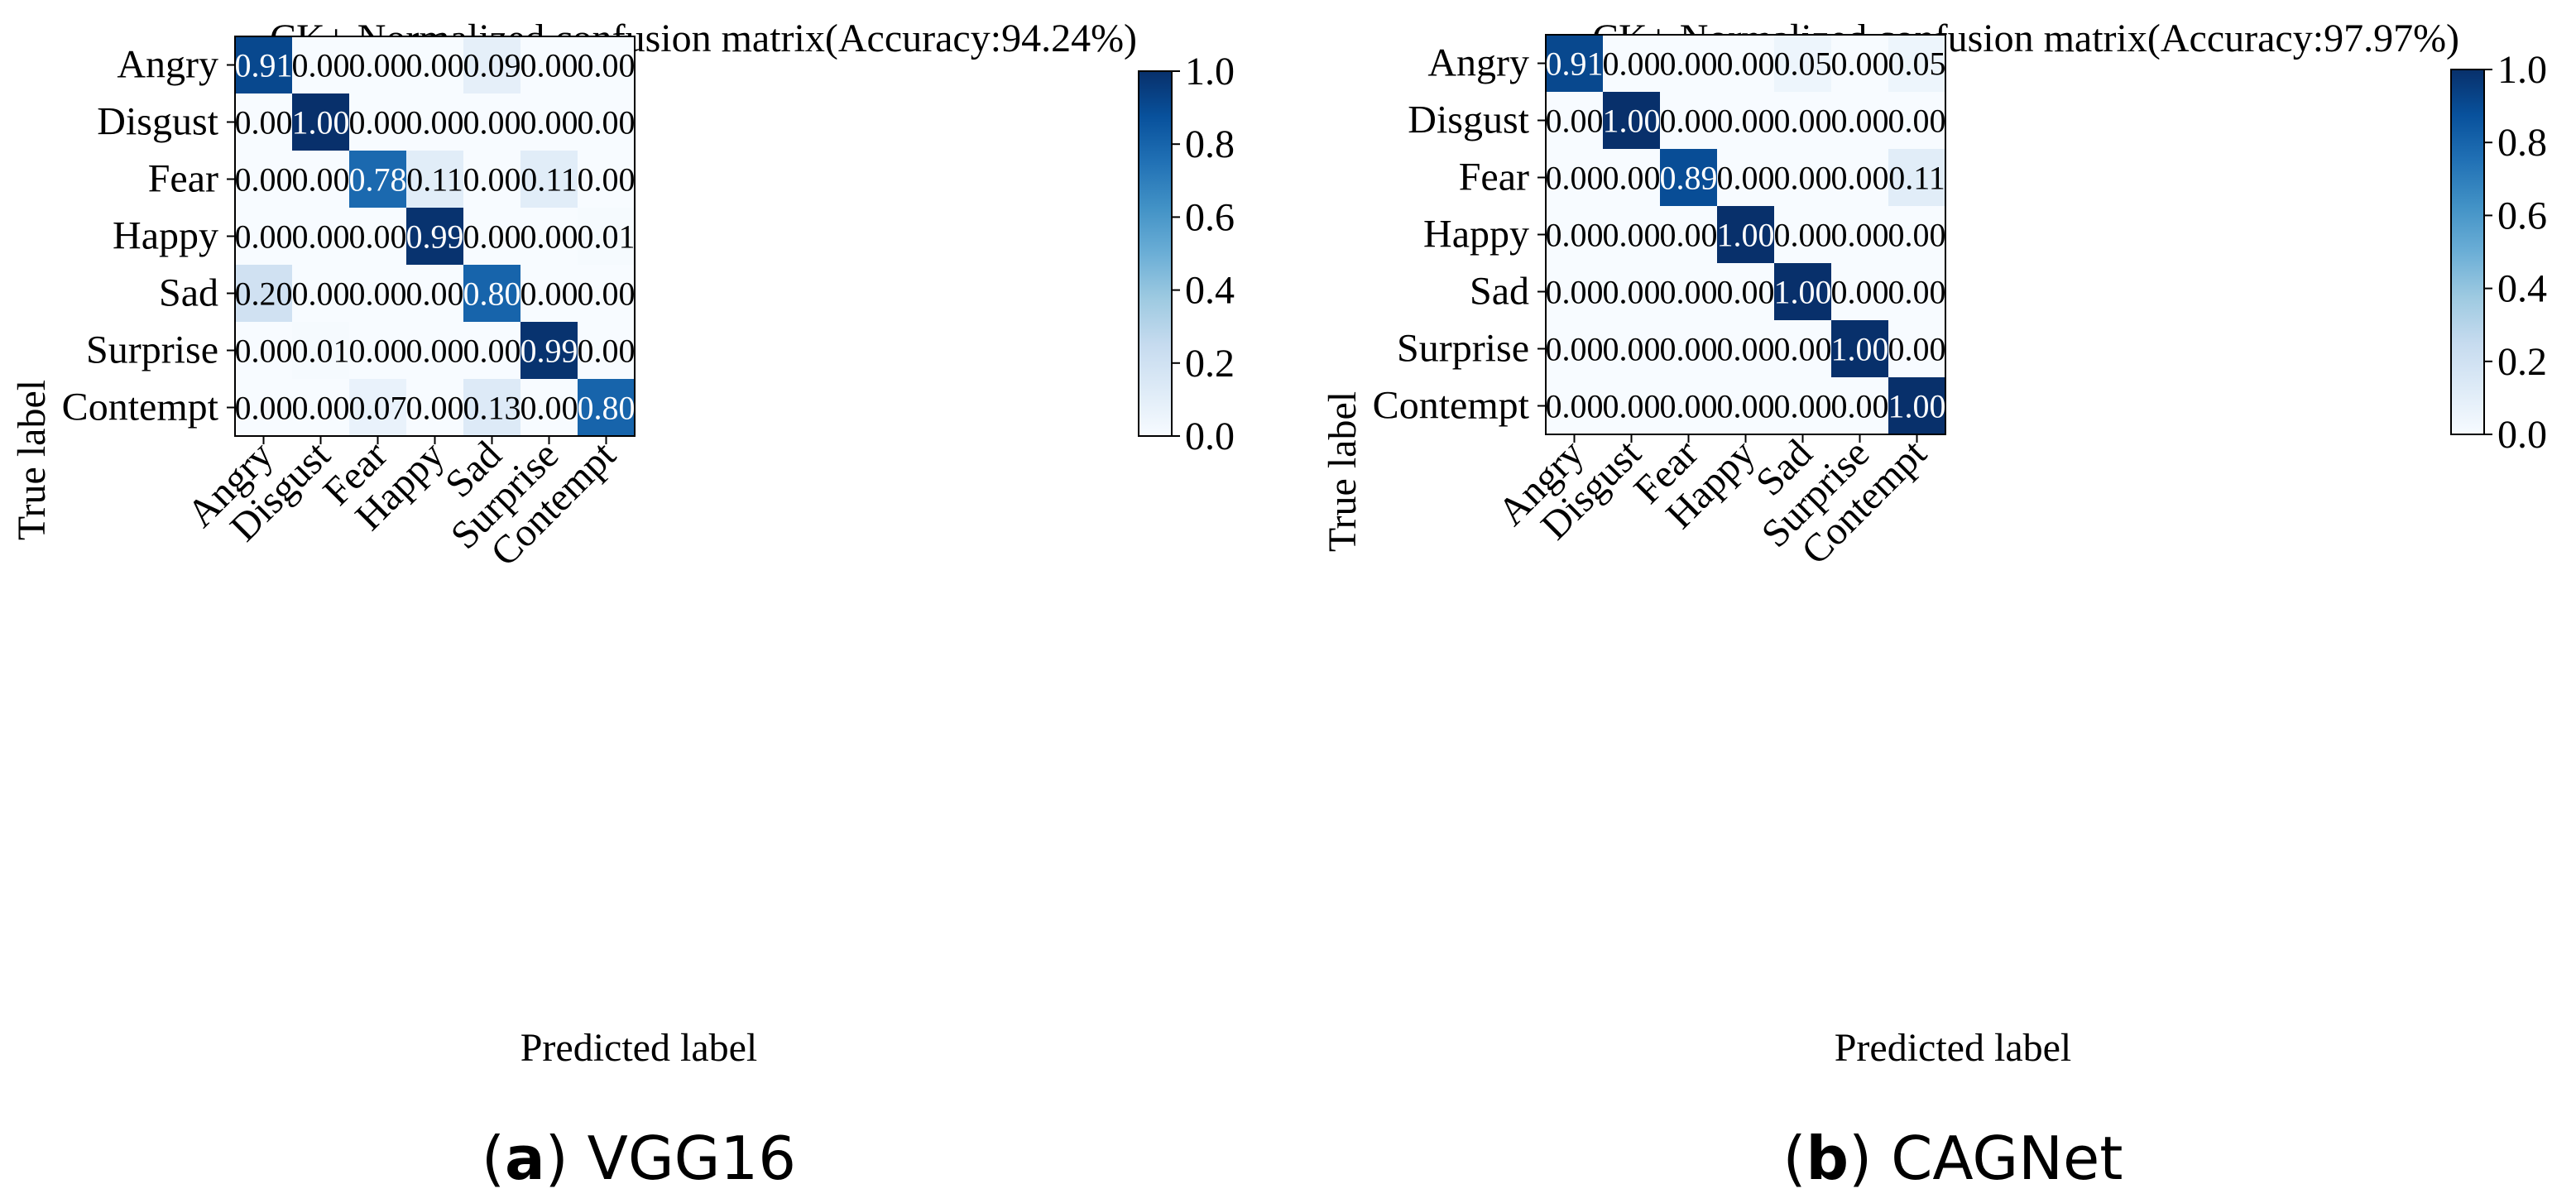 Image resolution: width=2576 pixels, height=1203 pixels. I want to click on cell-value-label: 0.20, so click(264, 294).